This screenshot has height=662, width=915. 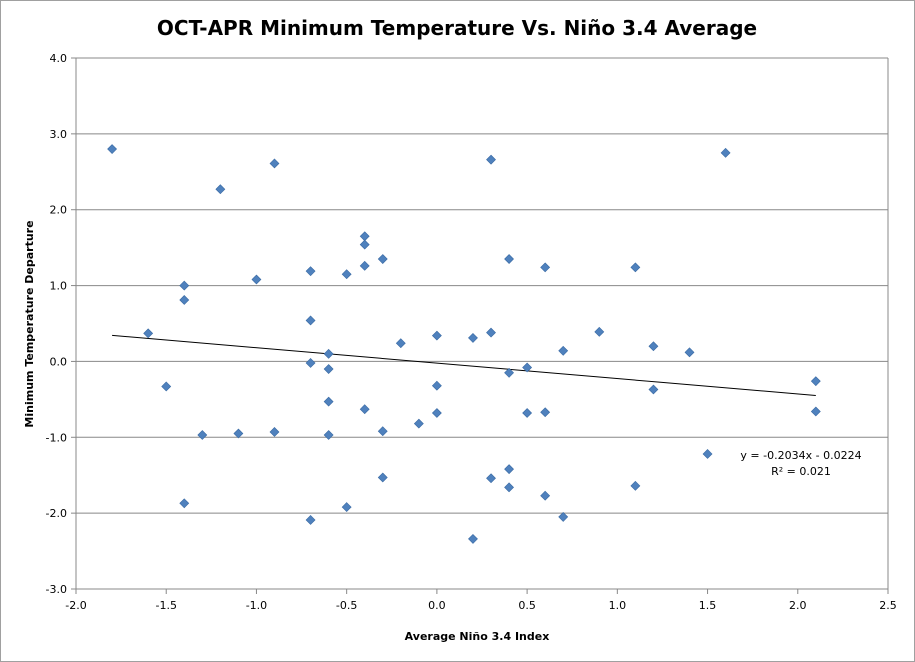 What do you see at coordinates (59, 210) in the screenshot?
I see `y-tick-label: 2.0` at bounding box center [59, 210].